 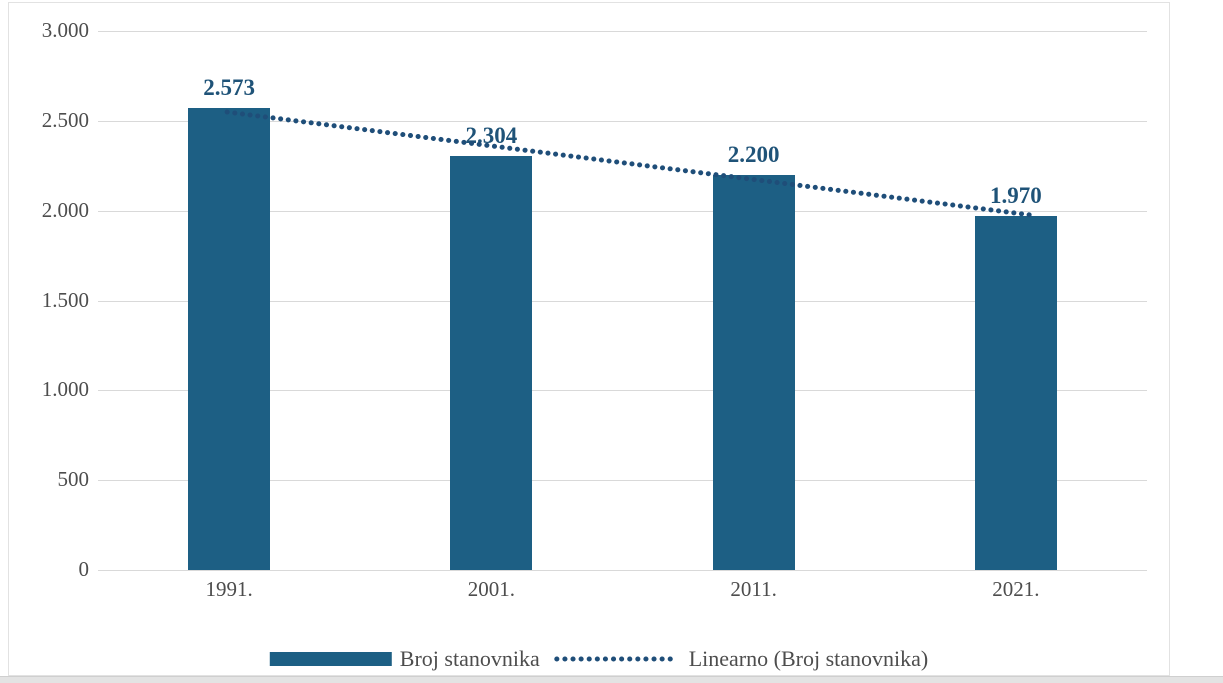 What do you see at coordinates (65, 119) in the screenshot?
I see `y-axis-tick-label: 2.500` at bounding box center [65, 119].